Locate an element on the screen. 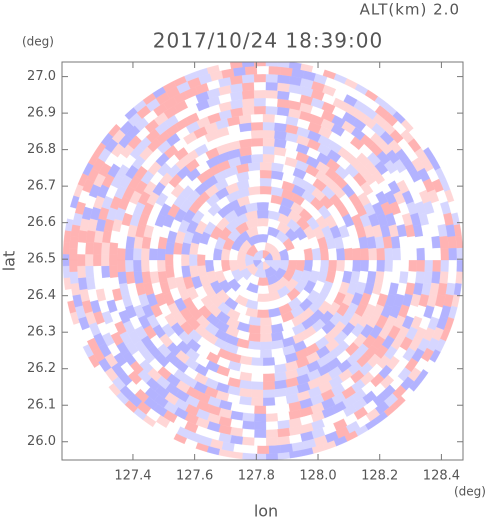 The height and width of the screenshot is (521, 491). y-tick-label: 26.4 is located at coordinates (41, 295).